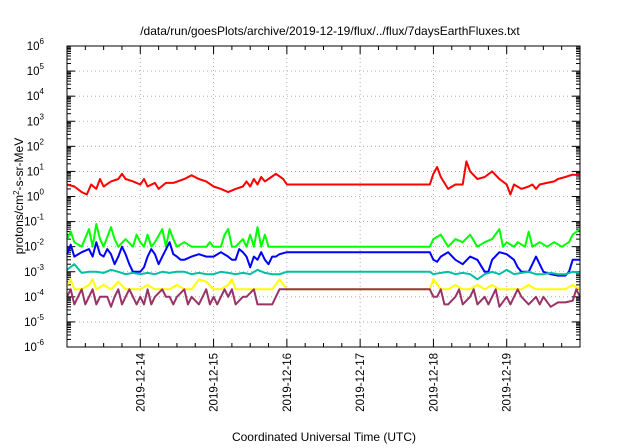 Image resolution: width=640 pixels, height=448 pixels. Describe the element at coordinates (42, 166) in the screenshot. I see `y-tick-exponent: 1` at that location.